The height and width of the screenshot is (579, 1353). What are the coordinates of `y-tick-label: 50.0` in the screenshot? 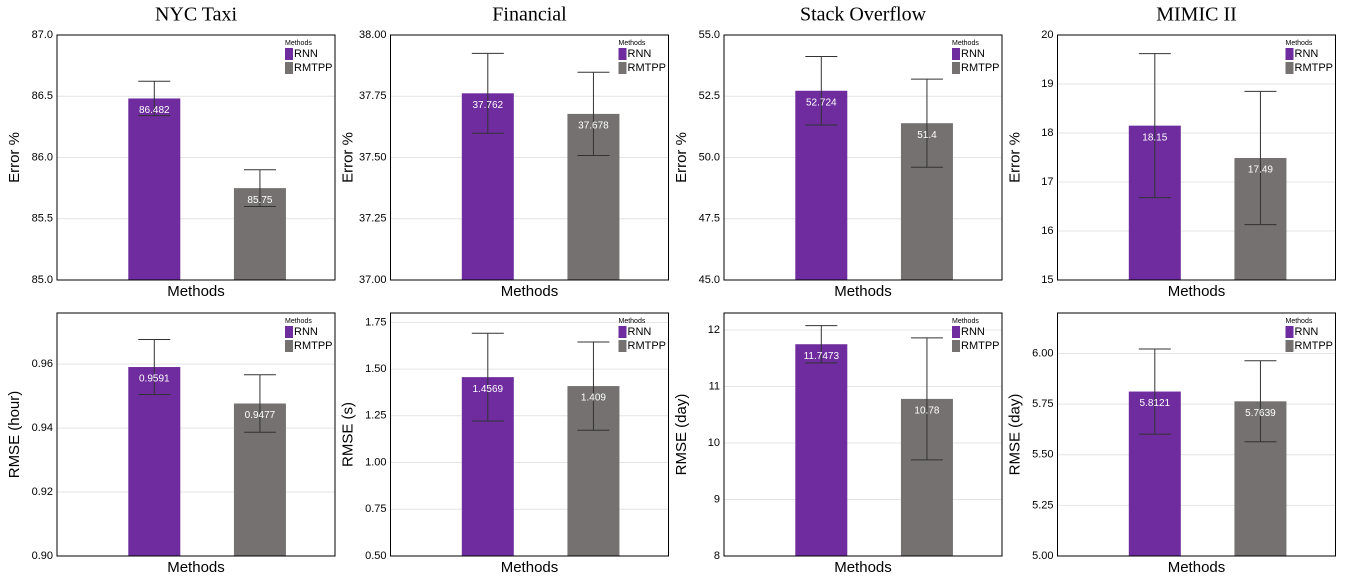 It's located at (709, 157).